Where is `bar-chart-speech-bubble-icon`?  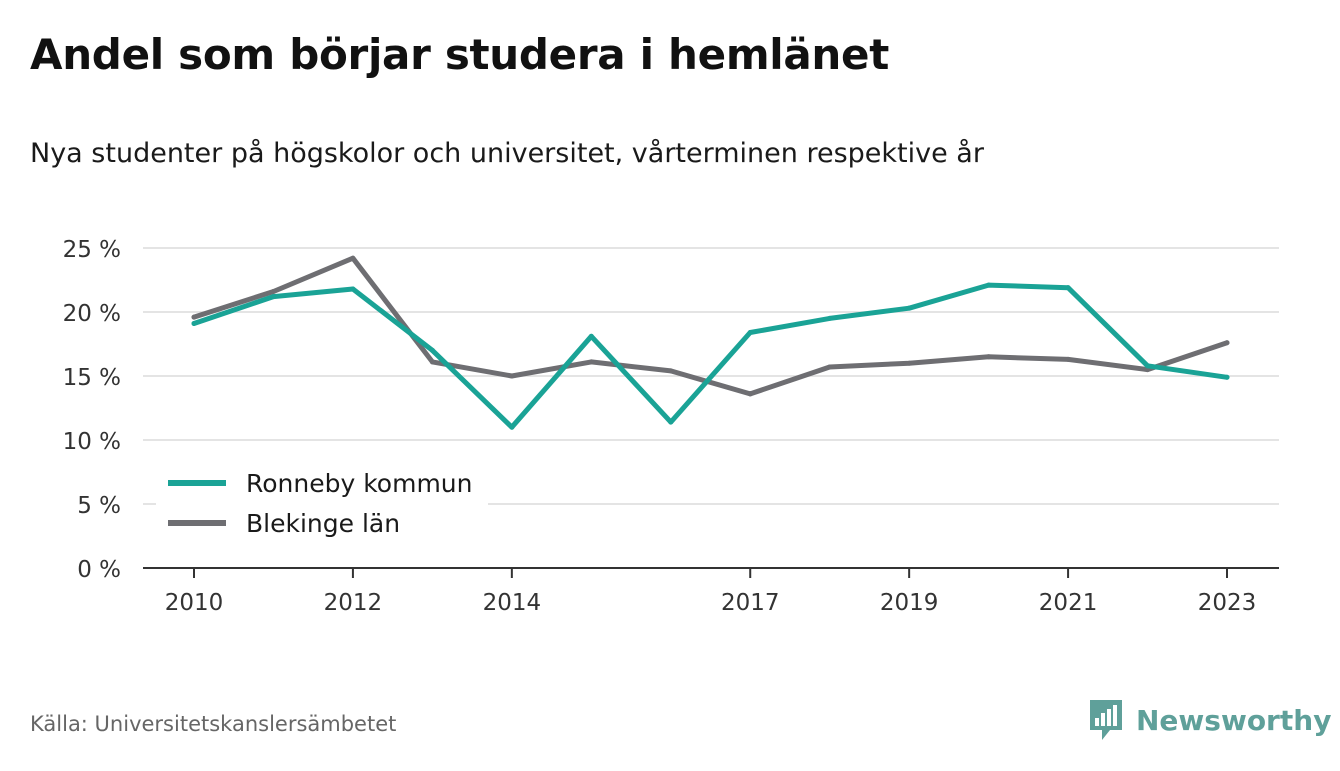
bar-chart-speech-bubble-icon is located at coordinates (1106, 720).